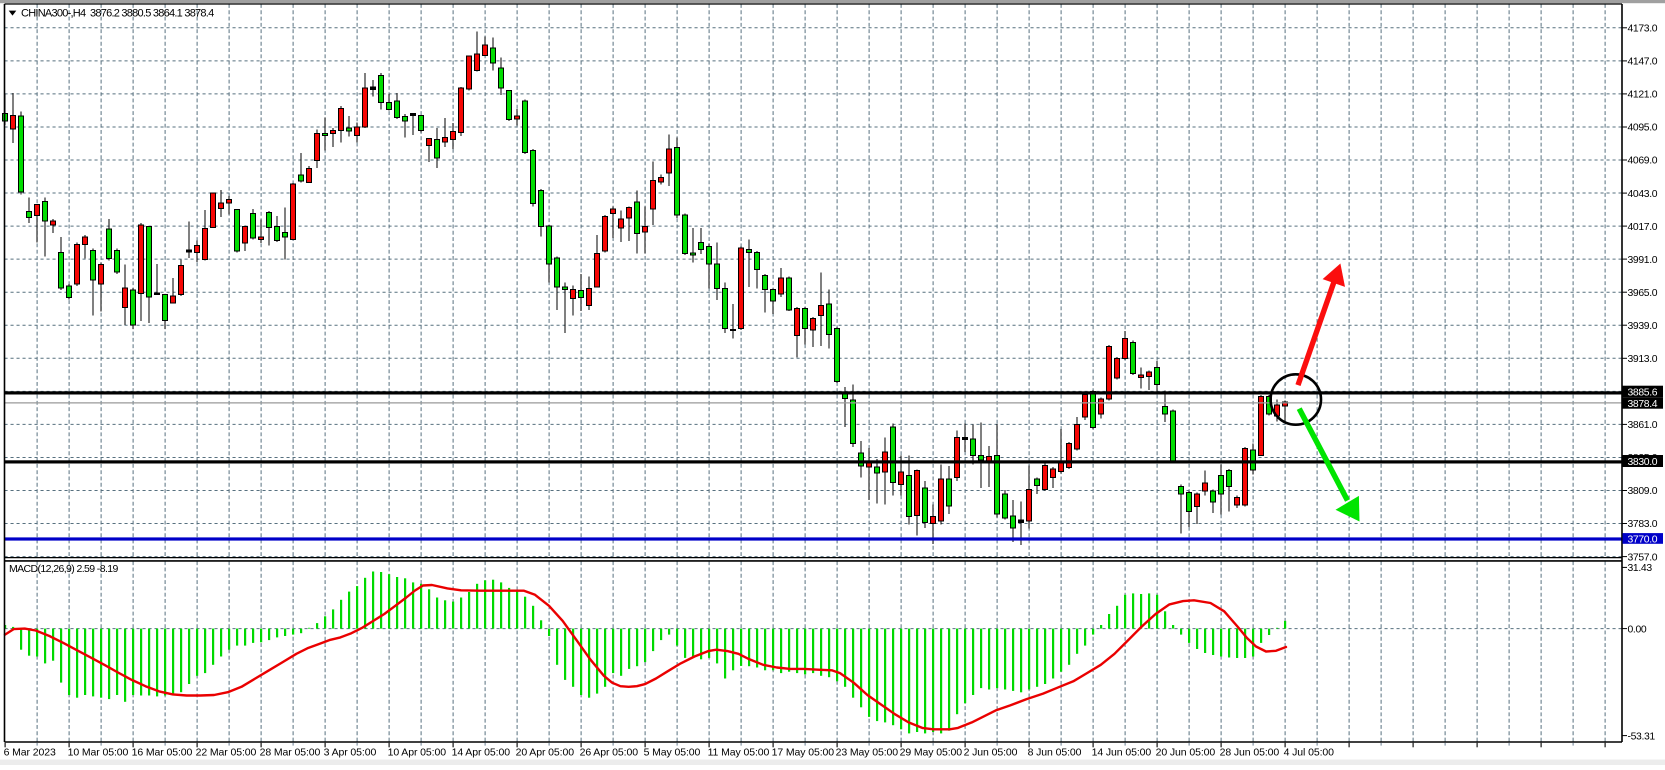 The height and width of the screenshot is (770, 1665). Describe the element at coordinates (1643, 128) in the screenshot. I see `svg-text: 4095.0` at that location.